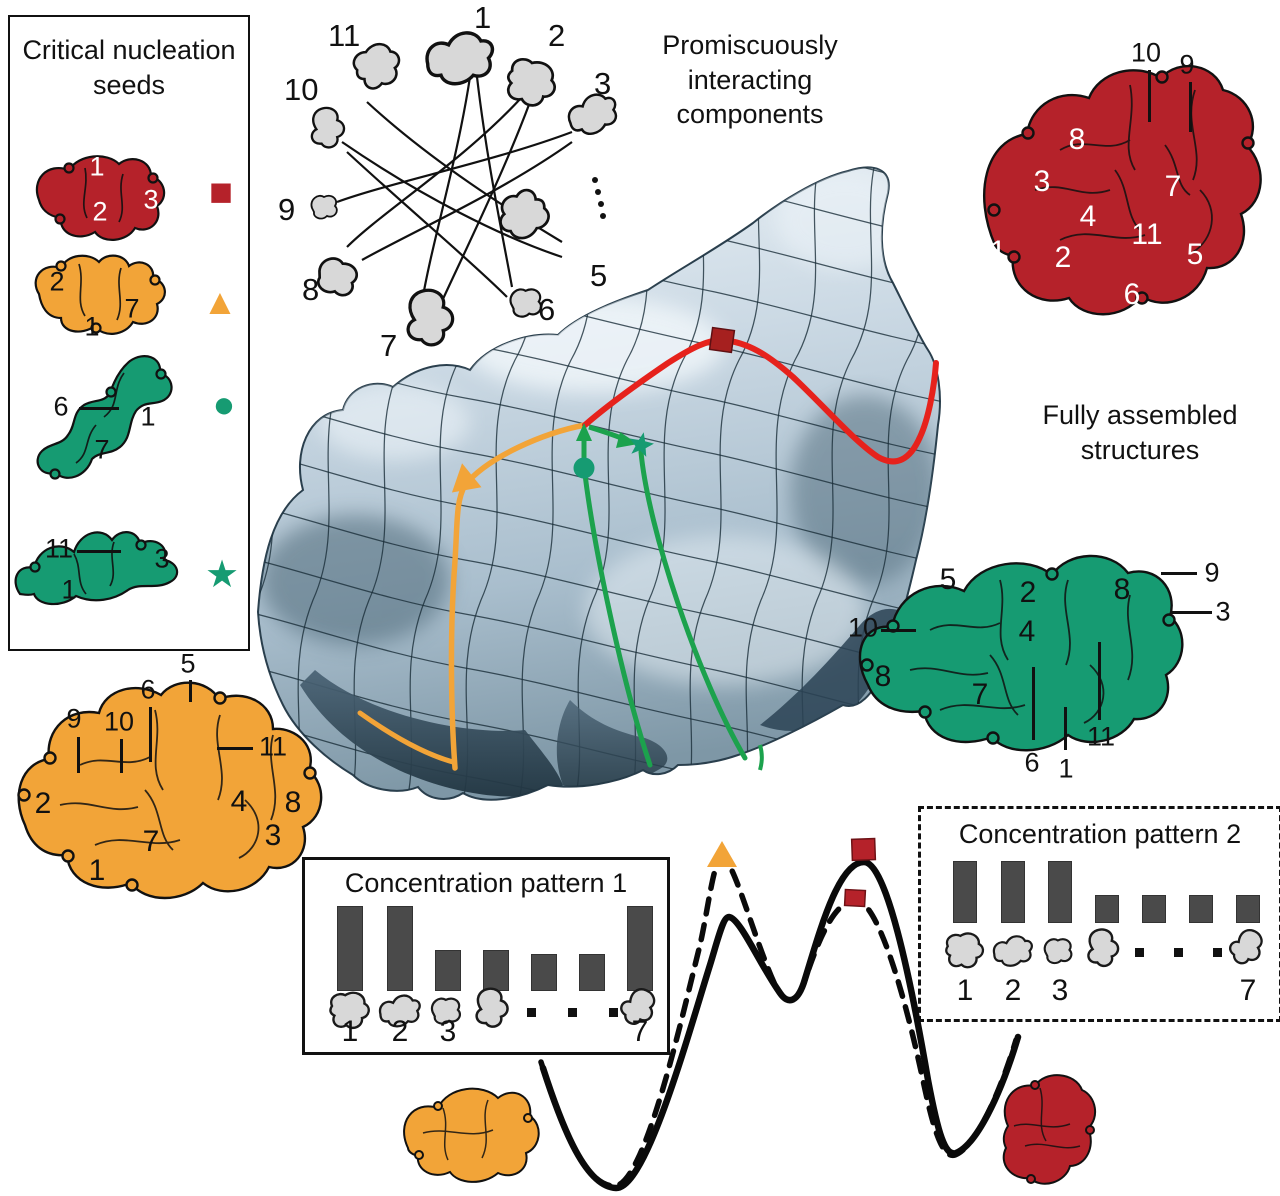 This screenshot has height=1196, width=1280. Describe the element at coordinates (61, 406) in the screenshot. I see `seed-callout-label: 6` at that location.